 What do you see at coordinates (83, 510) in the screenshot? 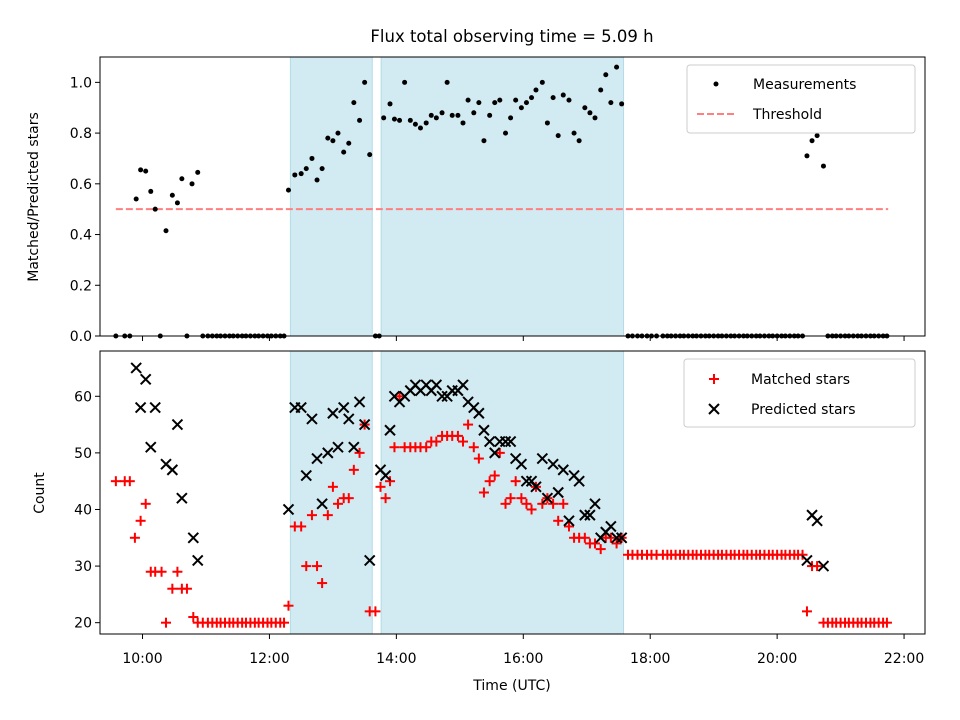
I see `y-tick-label: 40` at bounding box center [83, 510].